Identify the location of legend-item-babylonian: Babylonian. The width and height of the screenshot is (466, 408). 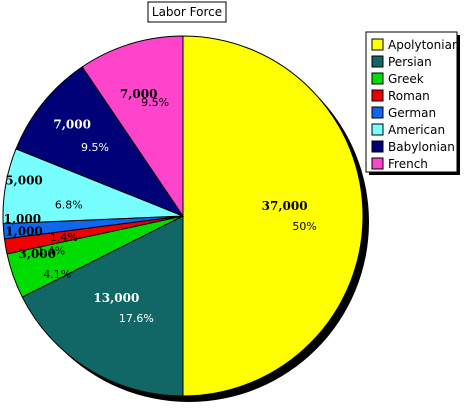
(413, 147).